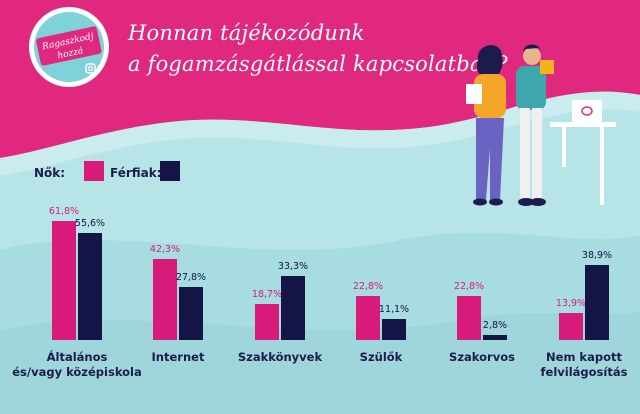 The width and height of the screenshot is (640, 414). I want to click on value-label-ferfiak-1: 55,6%, so click(90, 224).